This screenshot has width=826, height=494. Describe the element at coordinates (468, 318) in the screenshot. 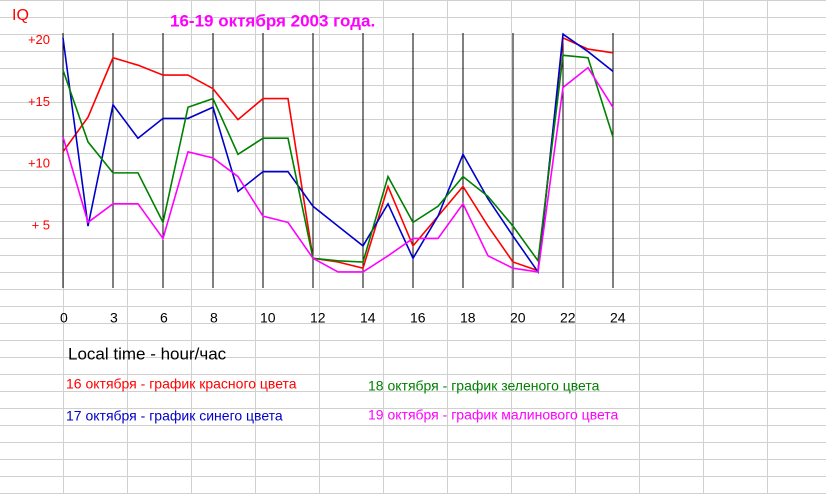

I see `x-tick-label: 18` at that location.